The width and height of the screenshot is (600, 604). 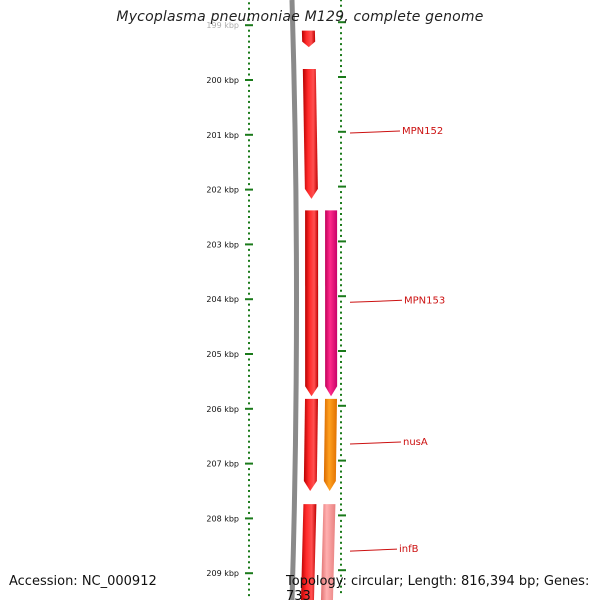 I want to click on tick-label: 206 kbp, so click(x=222, y=409).